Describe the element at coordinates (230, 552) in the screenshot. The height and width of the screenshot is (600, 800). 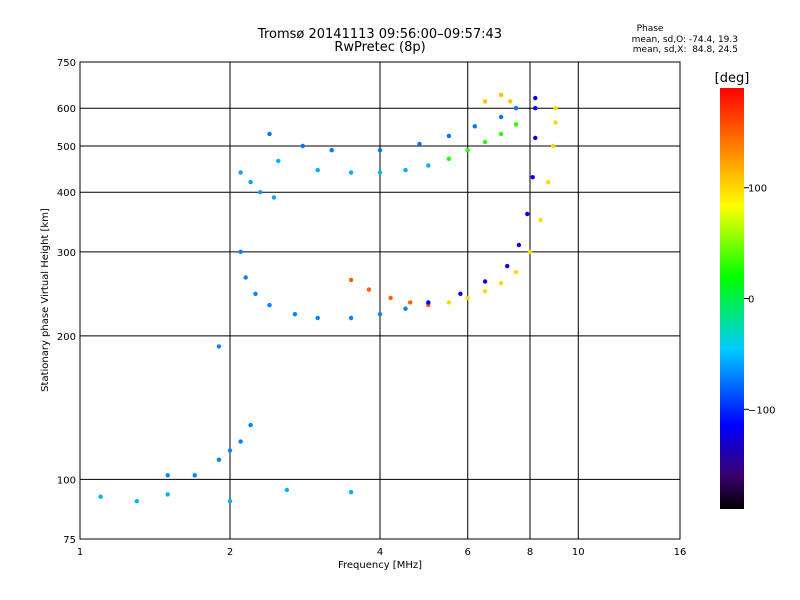
I see `x-tick-label: 2` at that location.